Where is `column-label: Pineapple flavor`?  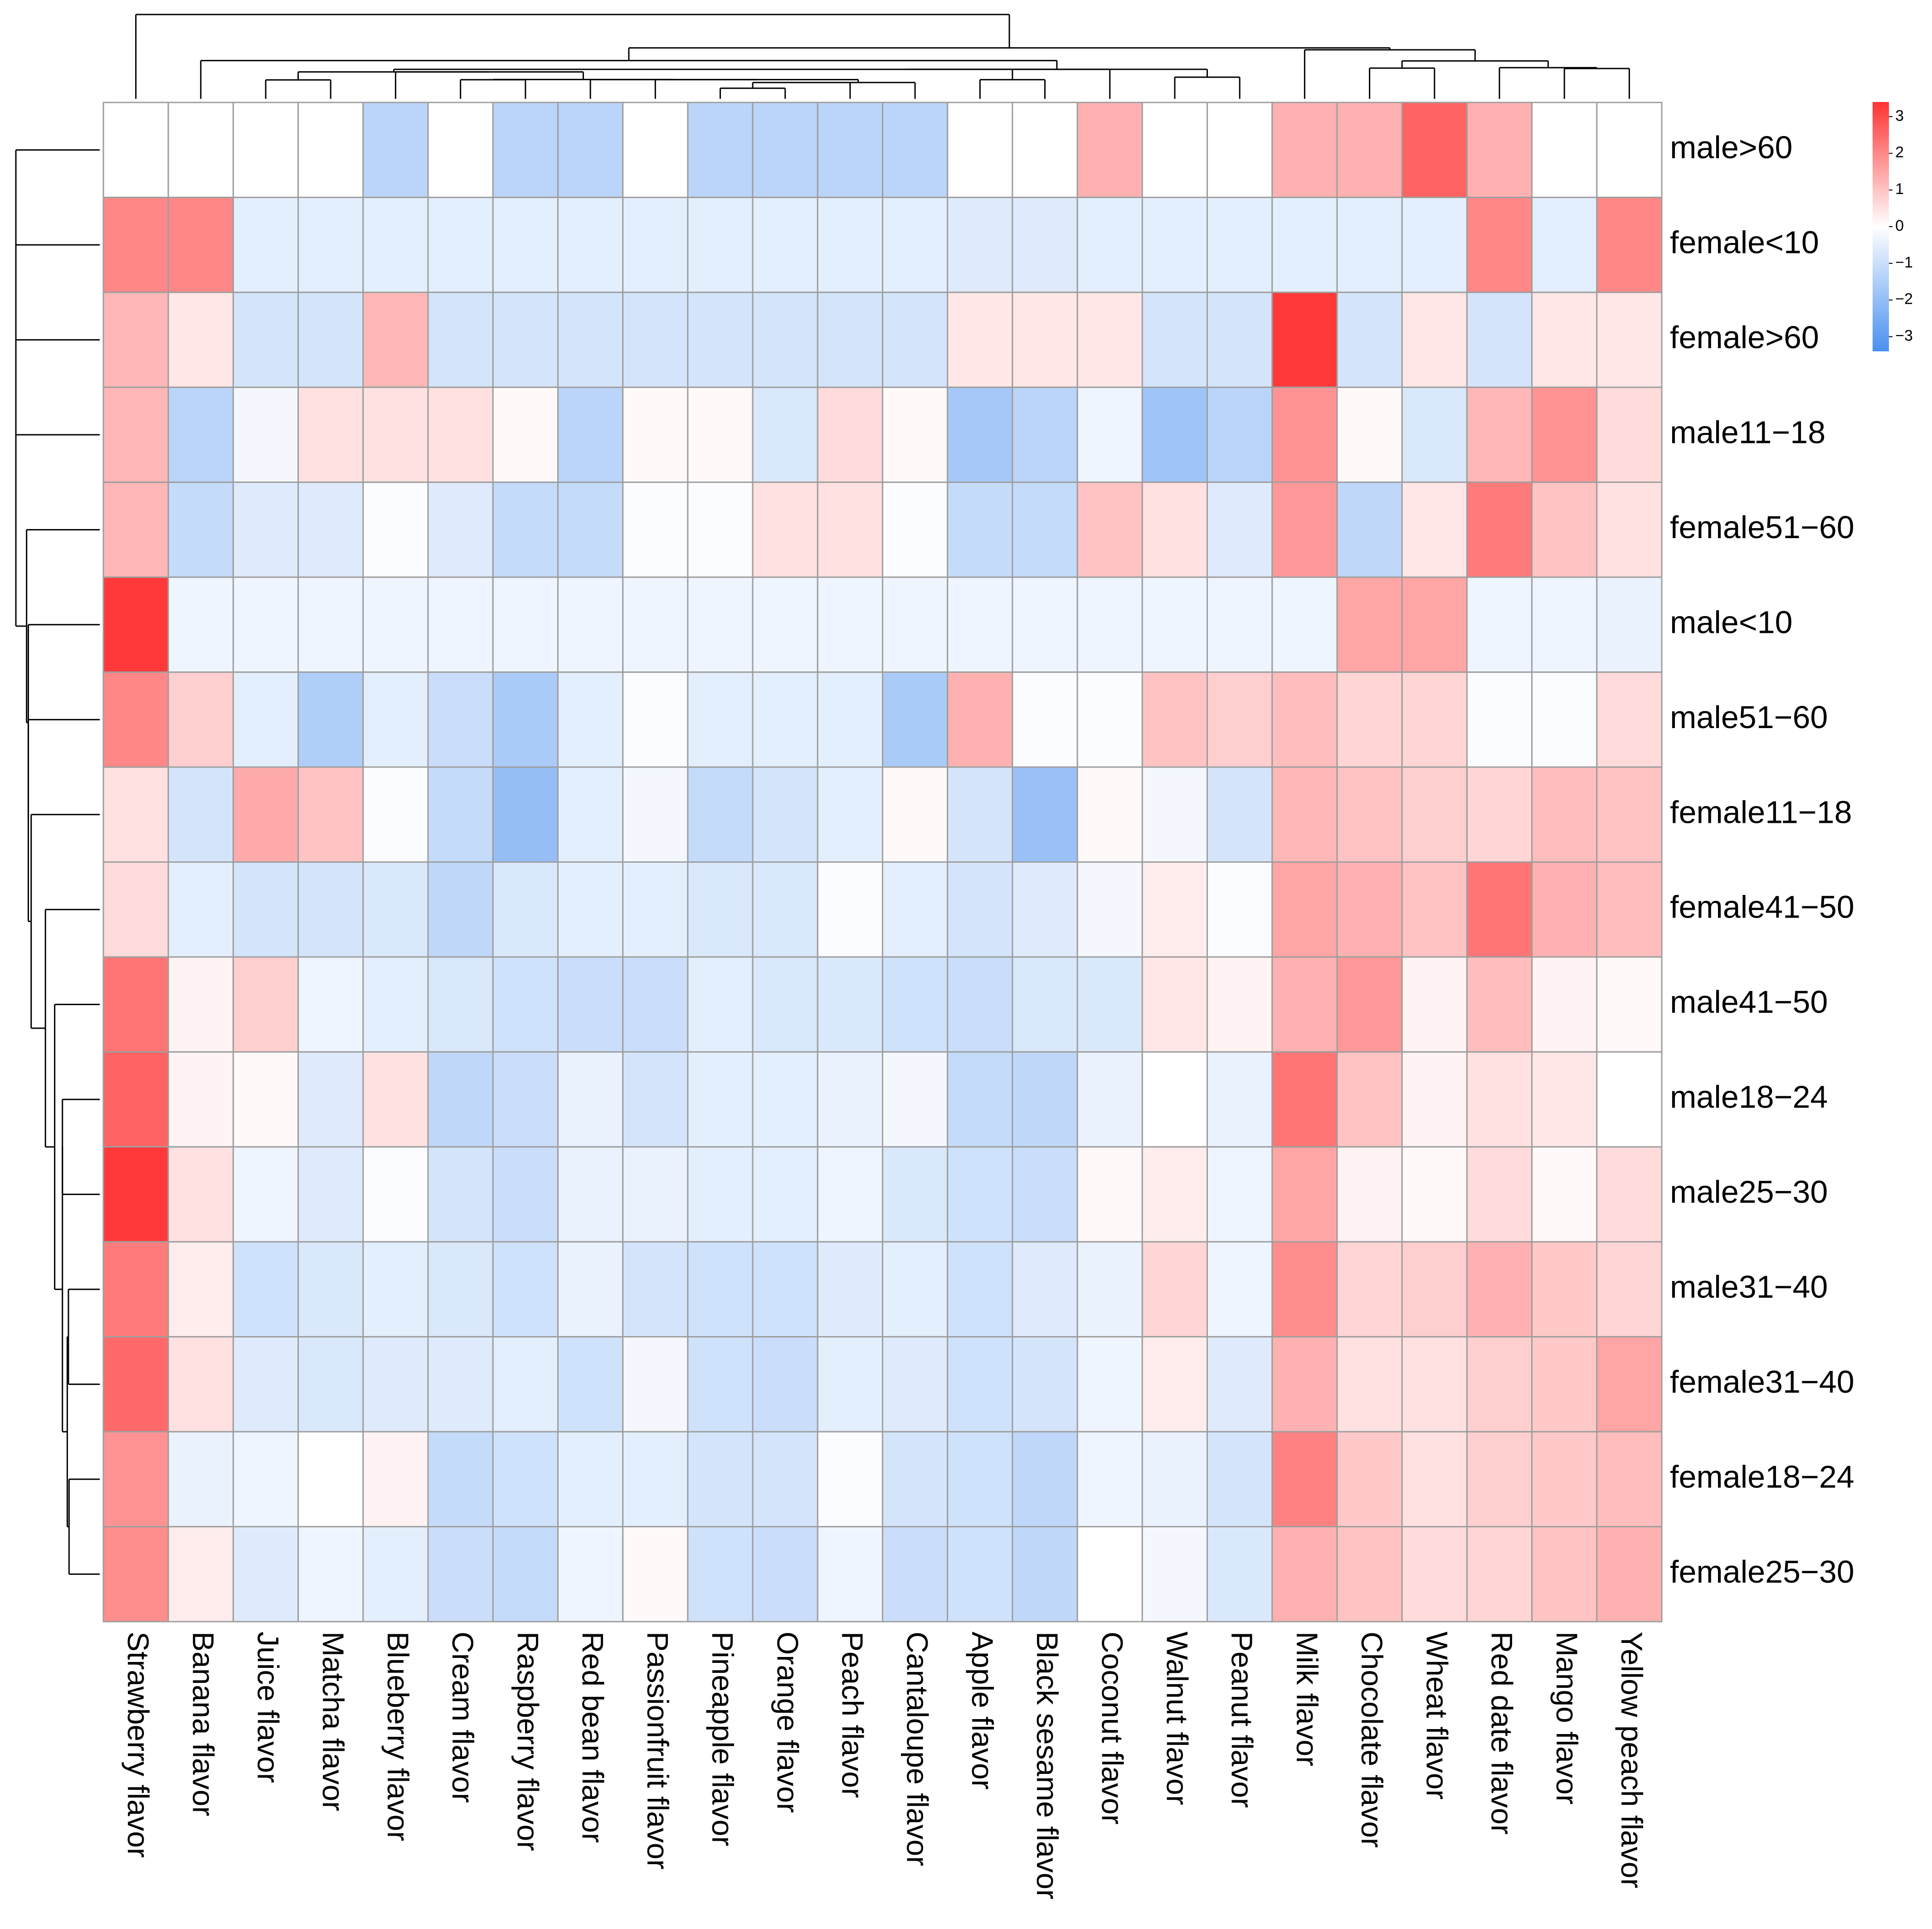 column-label: Pineapple flavor is located at coordinates (723, 1739).